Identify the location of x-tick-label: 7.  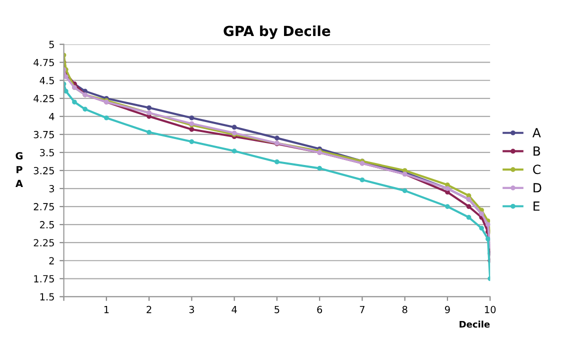
(362, 310).